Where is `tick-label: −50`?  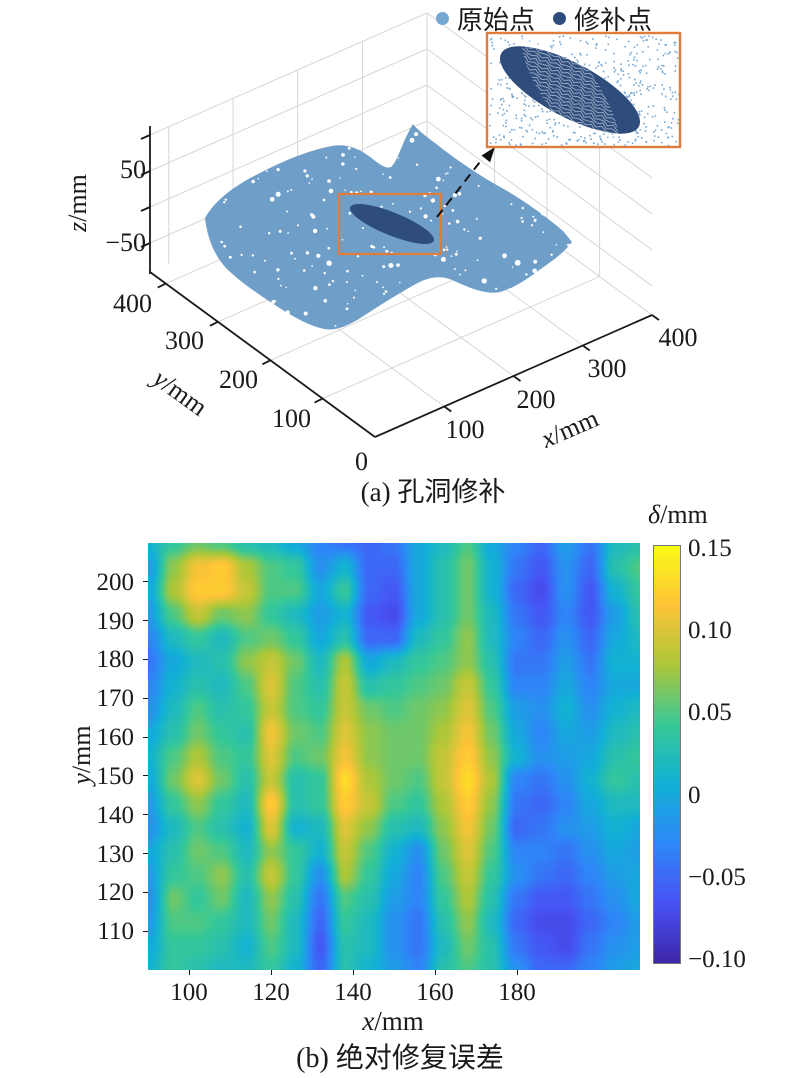 tick-label: −50 is located at coordinates (125, 242).